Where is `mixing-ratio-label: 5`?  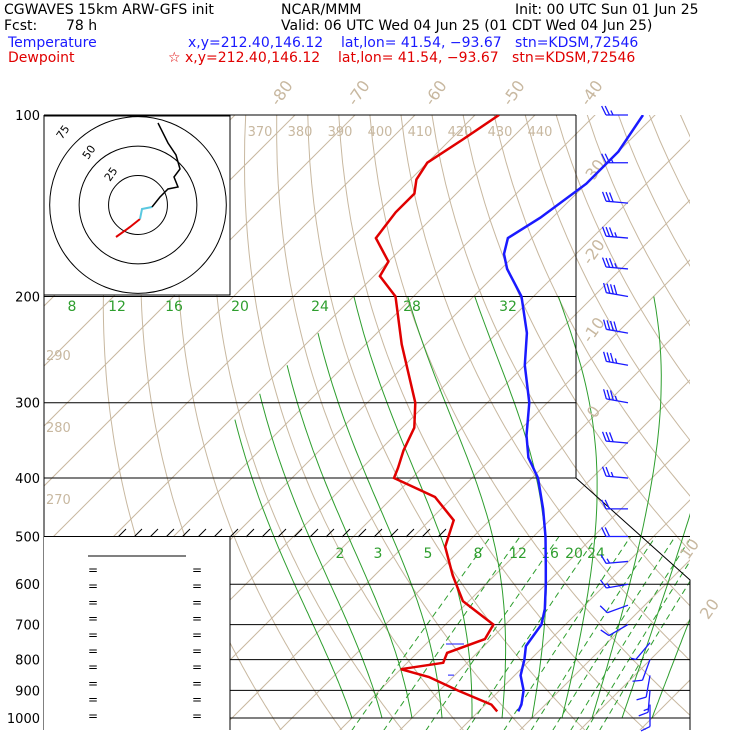
mixing-ratio-label: 5 is located at coordinates (428, 554).